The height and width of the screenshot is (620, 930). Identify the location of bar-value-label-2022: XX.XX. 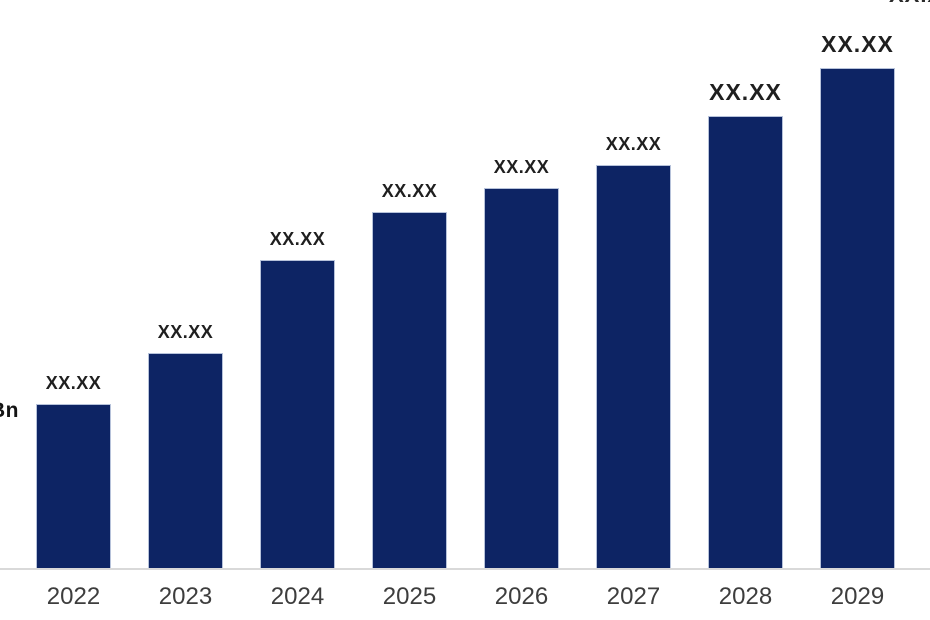
(73, 383).